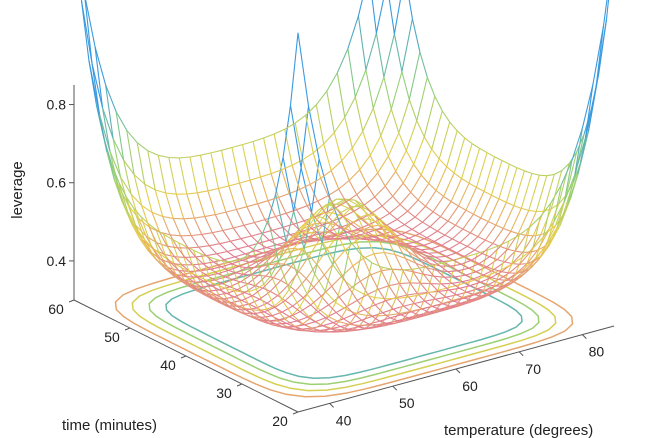 This screenshot has height=438, width=654. I want to click on y-tick-mark, so click(183, 357).